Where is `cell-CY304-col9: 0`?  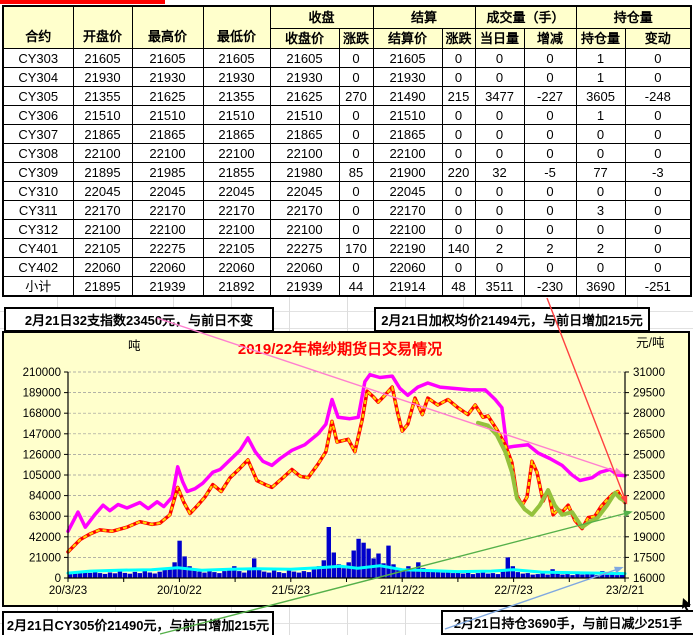
cell-CY304-col9: 0 is located at coordinates (550, 77).